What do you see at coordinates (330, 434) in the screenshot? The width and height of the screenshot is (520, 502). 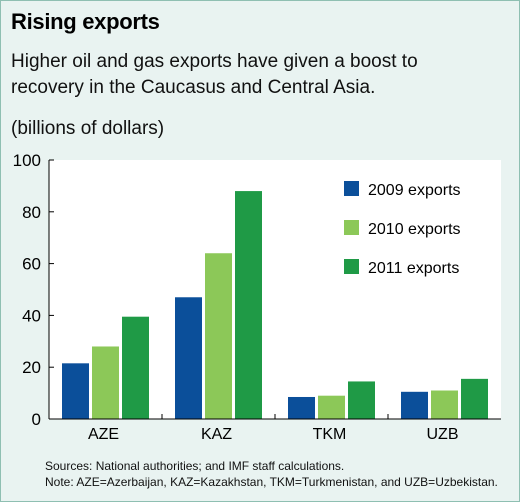 I see `x-tick-label: TKM` at bounding box center [330, 434].